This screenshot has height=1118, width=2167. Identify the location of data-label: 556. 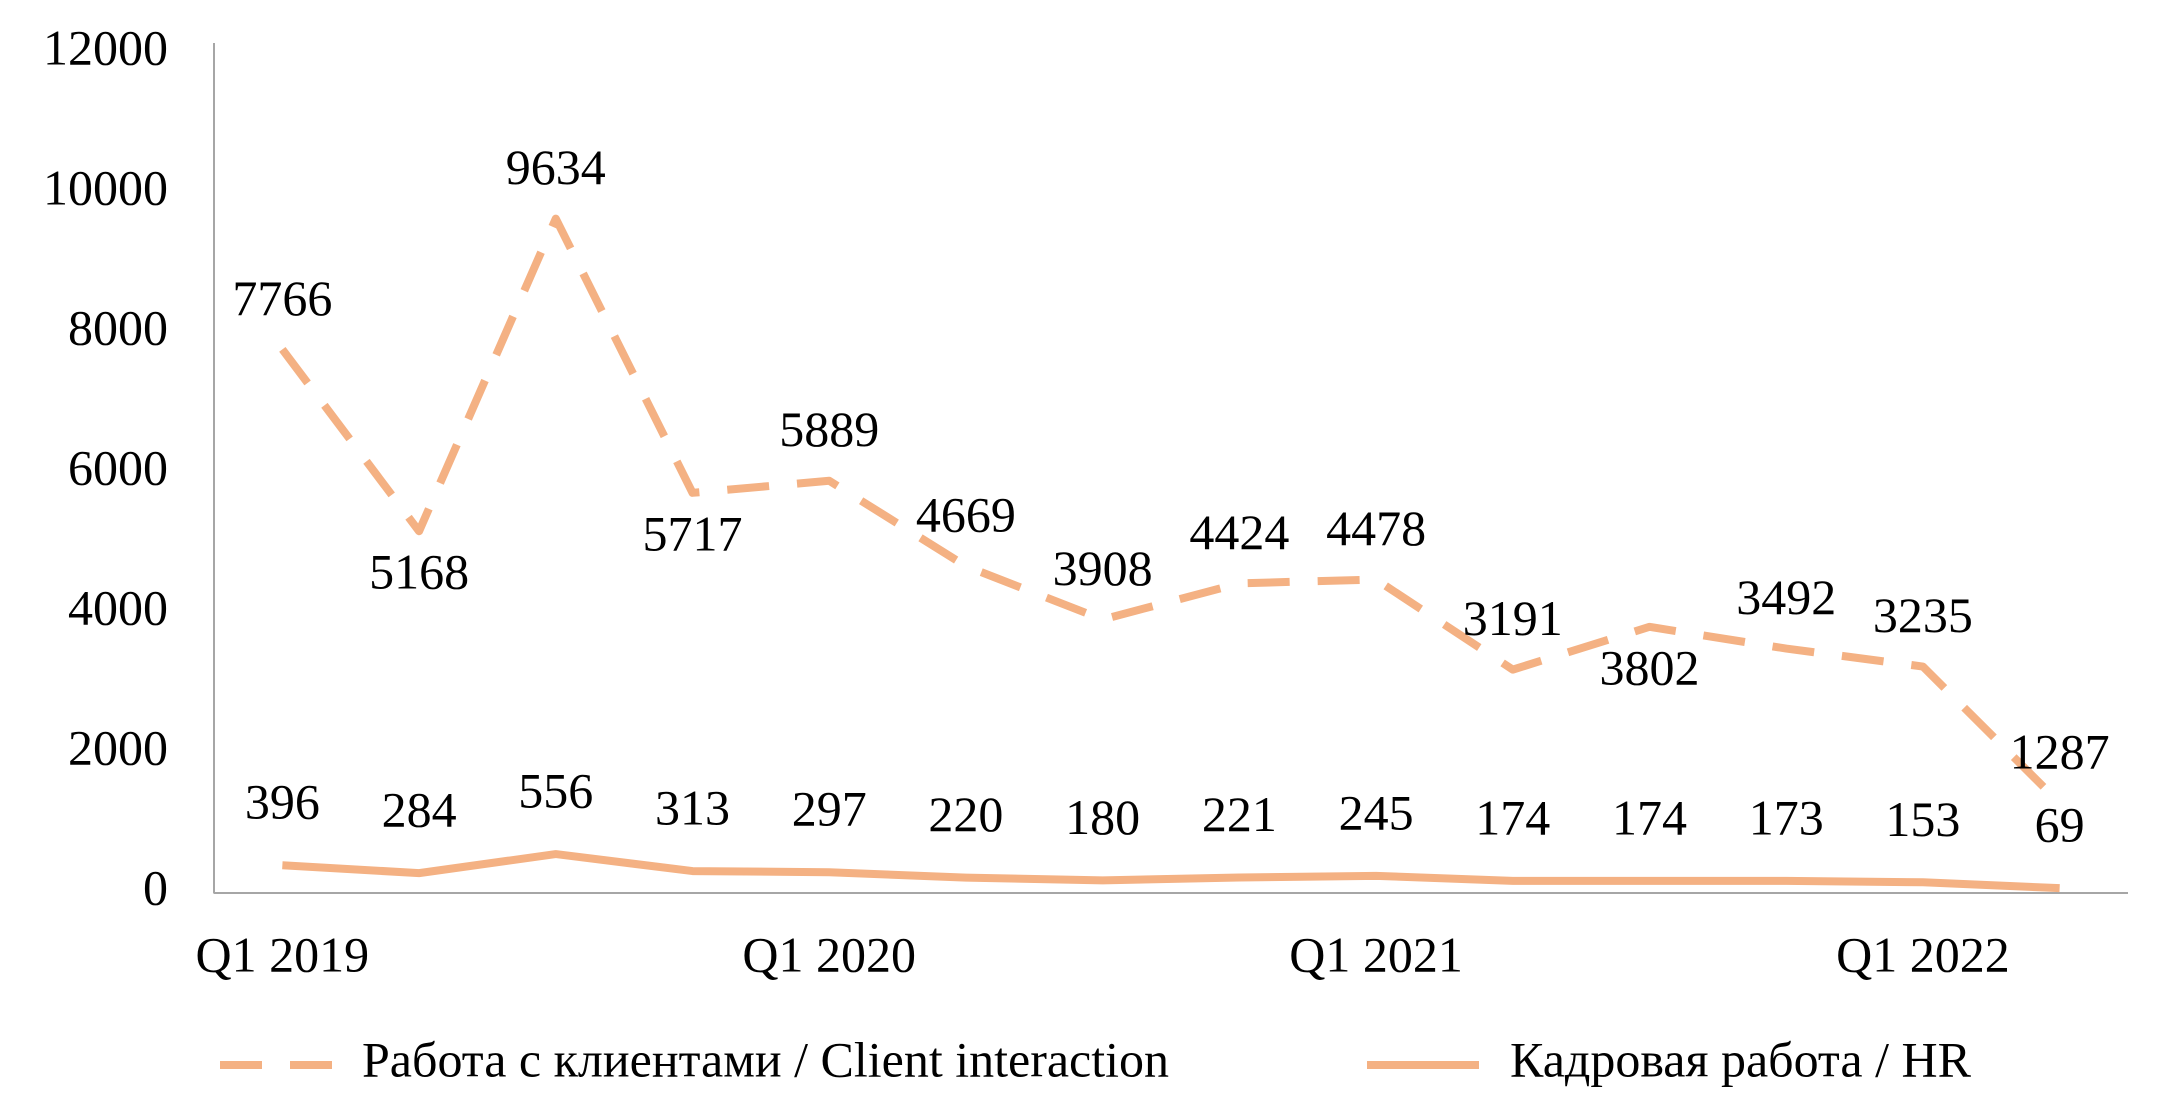
(555, 791).